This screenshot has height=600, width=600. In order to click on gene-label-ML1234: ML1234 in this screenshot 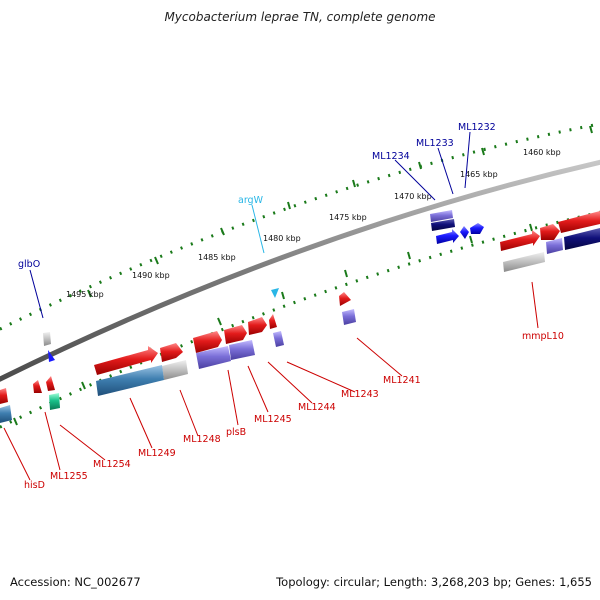, I will do `click(391, 156)`.